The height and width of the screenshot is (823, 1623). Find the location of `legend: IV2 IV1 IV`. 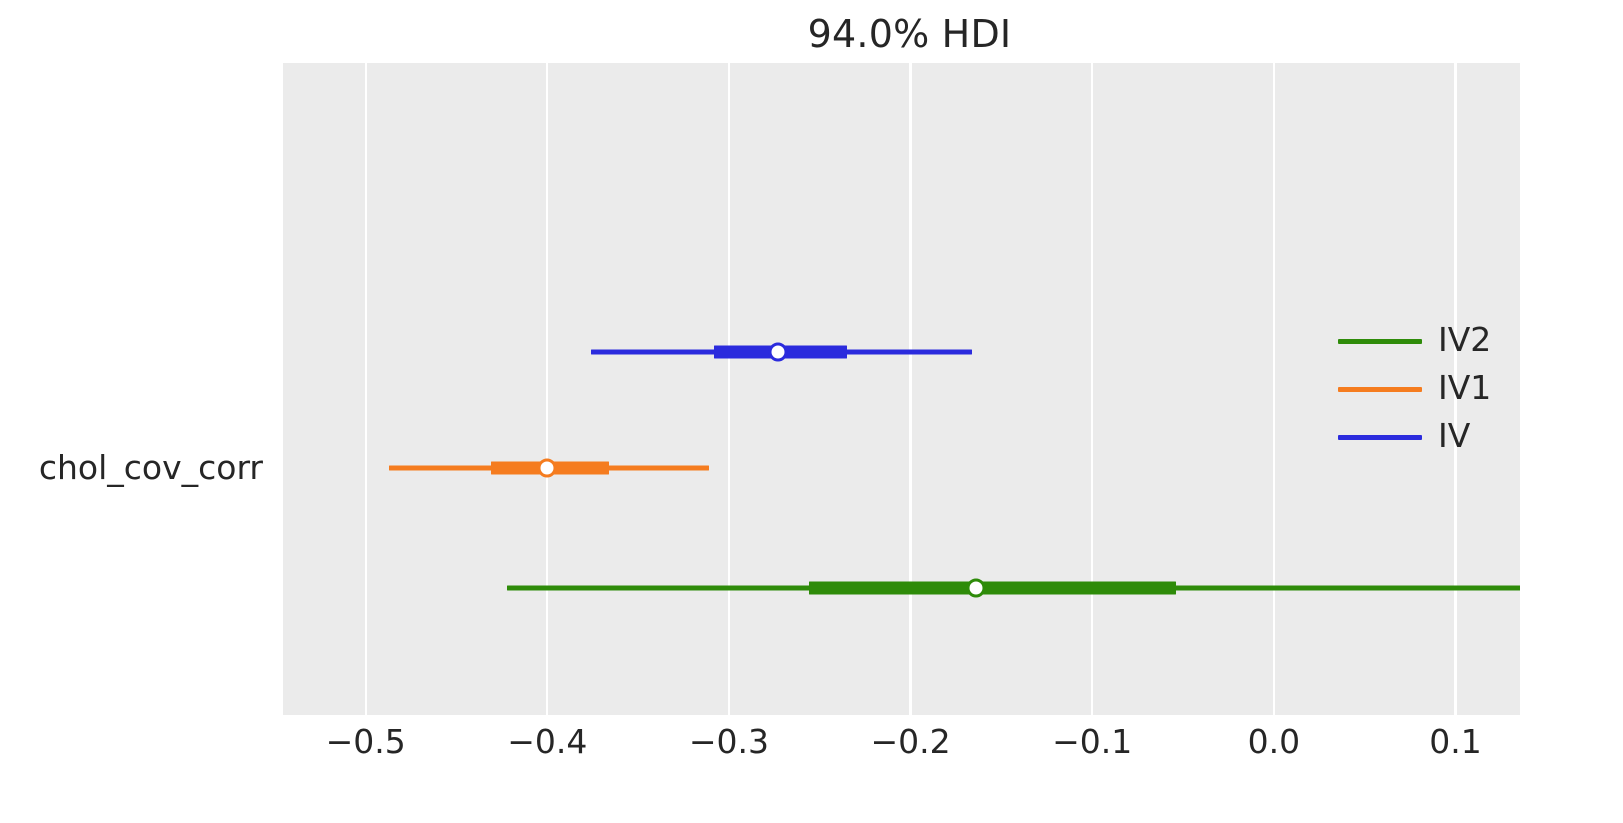

legend: IV2 IV1 IV is located at coordinates (1438, 390).